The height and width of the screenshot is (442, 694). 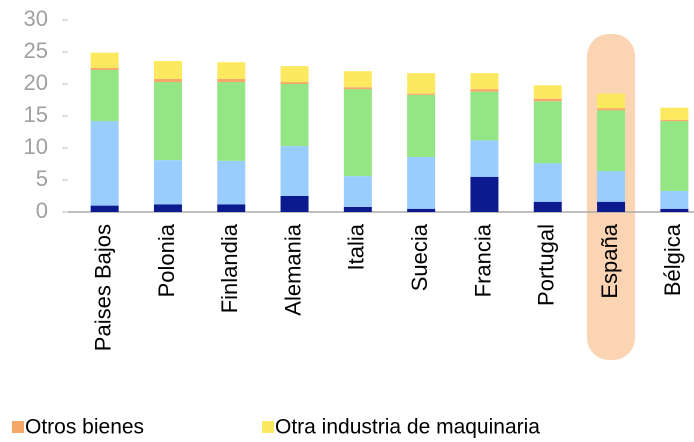 What do you see at coordinates (42, 178) in the screenshot?
I see `y-tick-label: 5` at bounding box center [42, 178].